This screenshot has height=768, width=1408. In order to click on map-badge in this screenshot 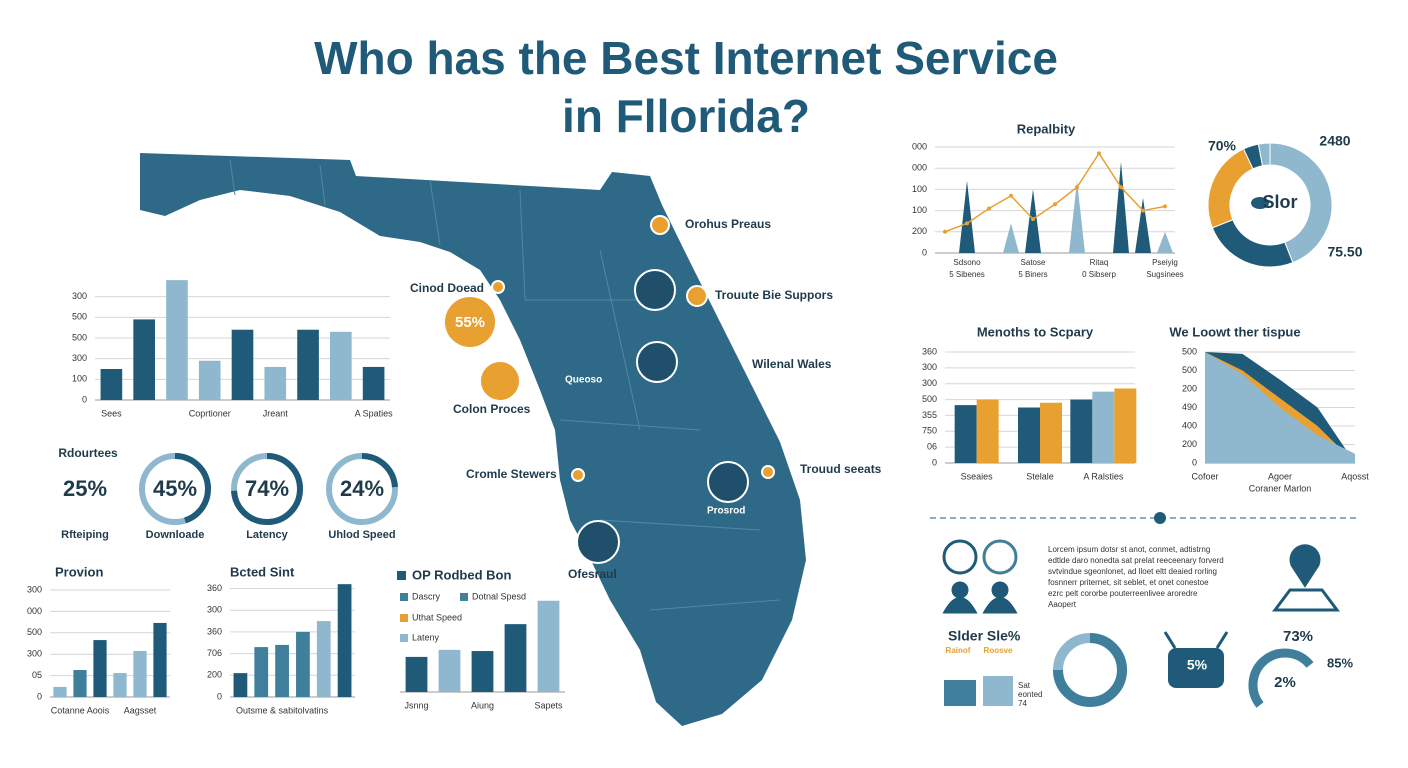, I will do `click(470, 322)`.